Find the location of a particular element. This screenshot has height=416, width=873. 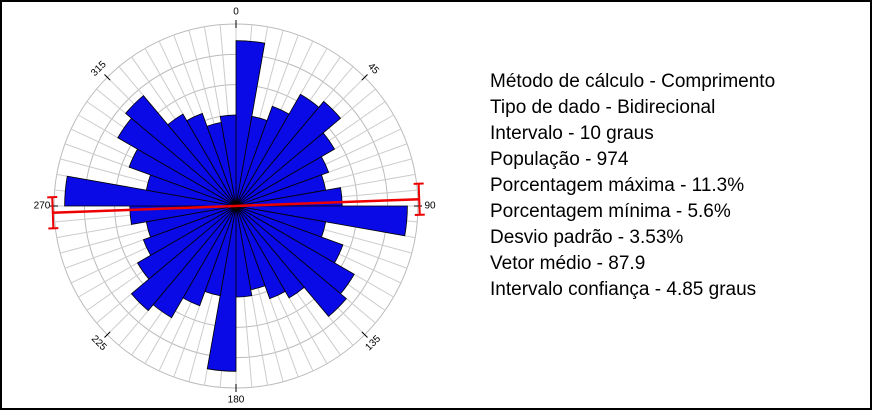

stat-line: Porcentagem mínima - 5.6% is located at coordinates (610, 211).